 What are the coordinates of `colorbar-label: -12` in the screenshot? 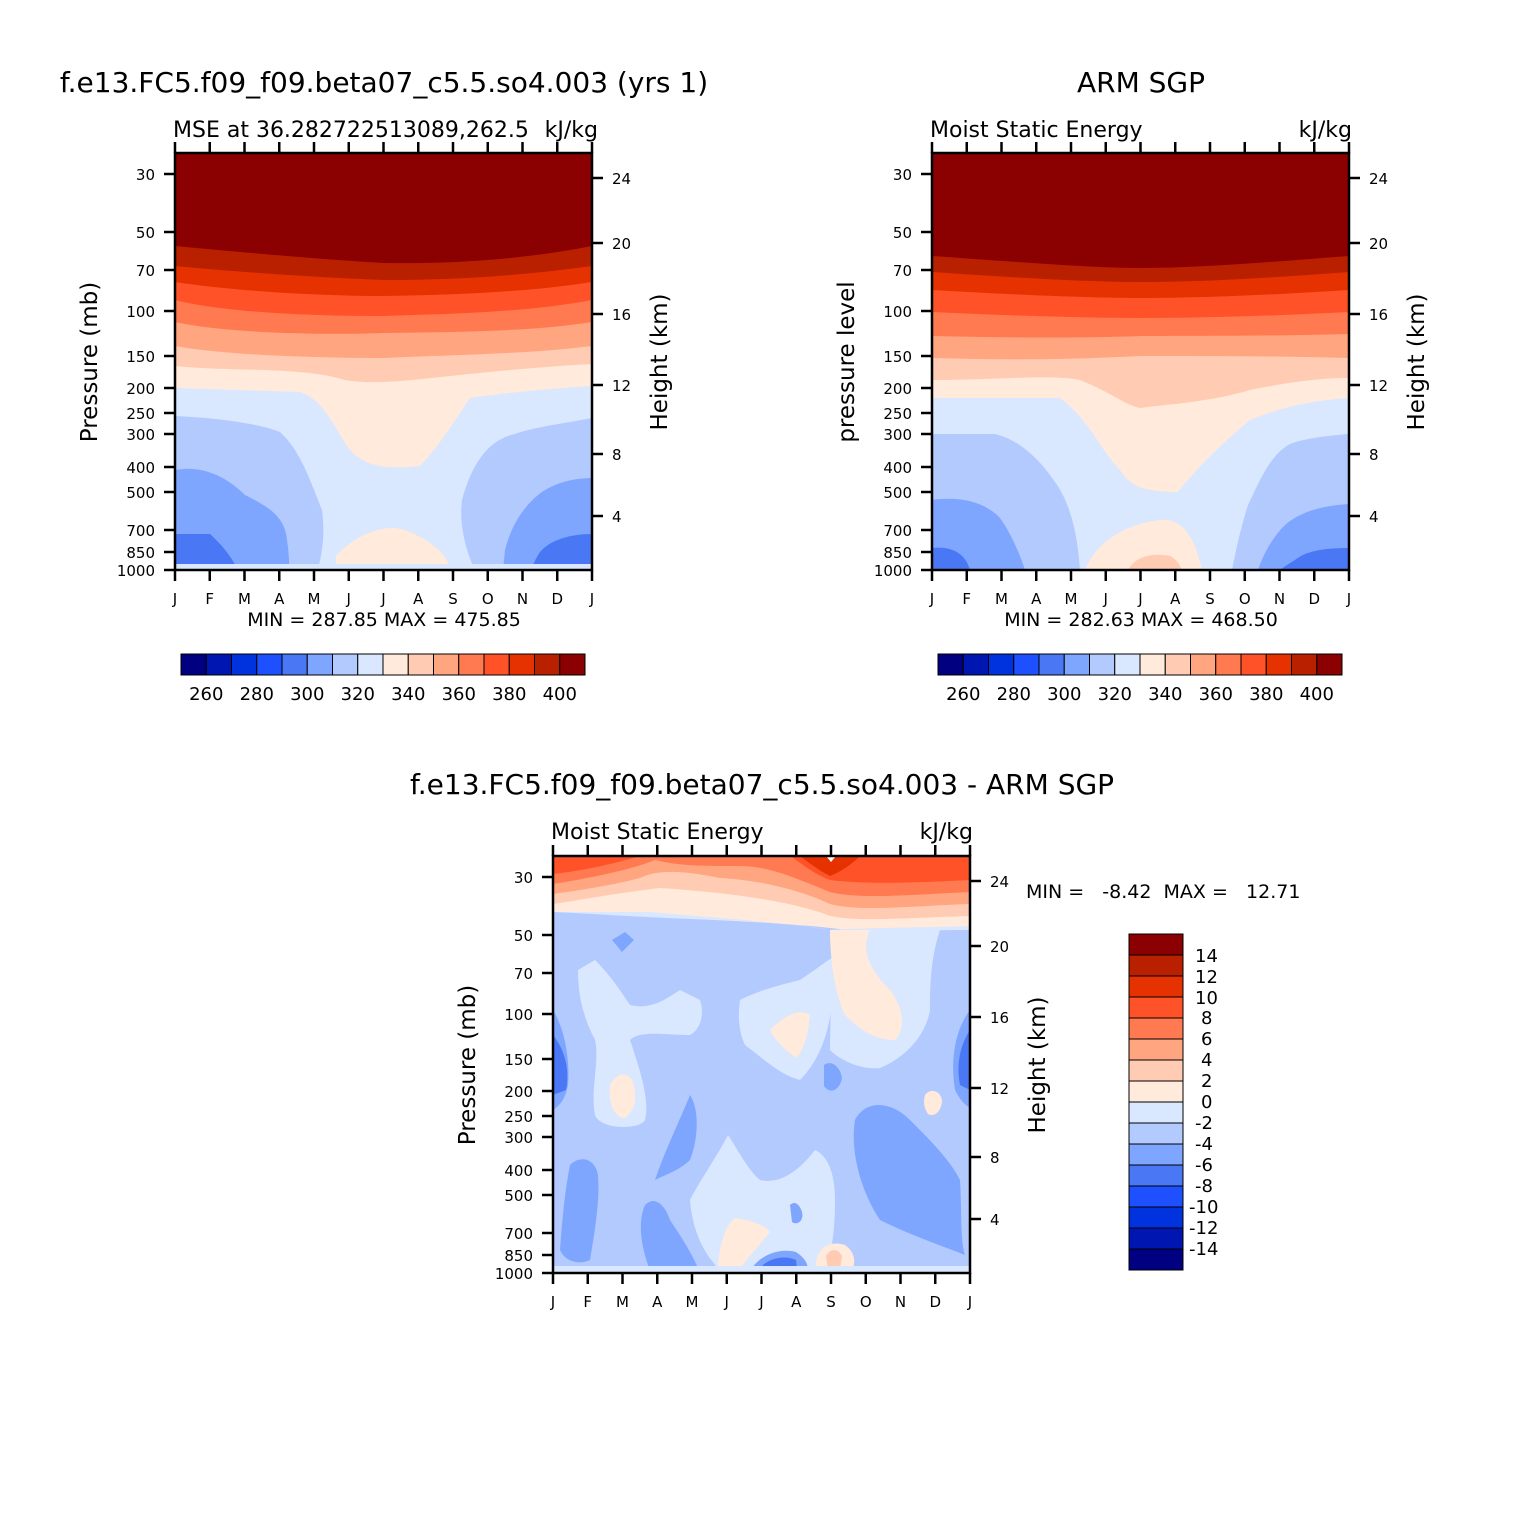 It's located at (1203, 1228).